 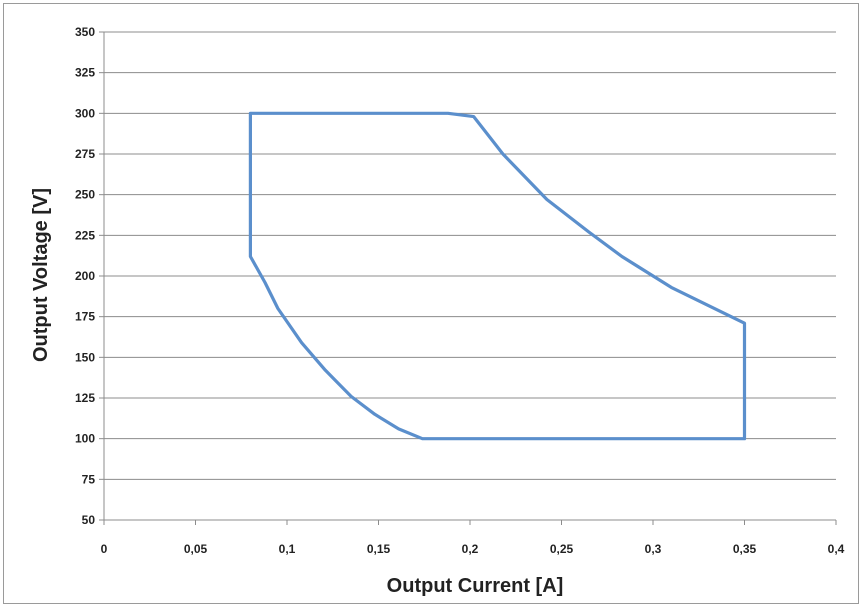 I want to click on x-tick-label: 0,15, so click(x=379, y=549).